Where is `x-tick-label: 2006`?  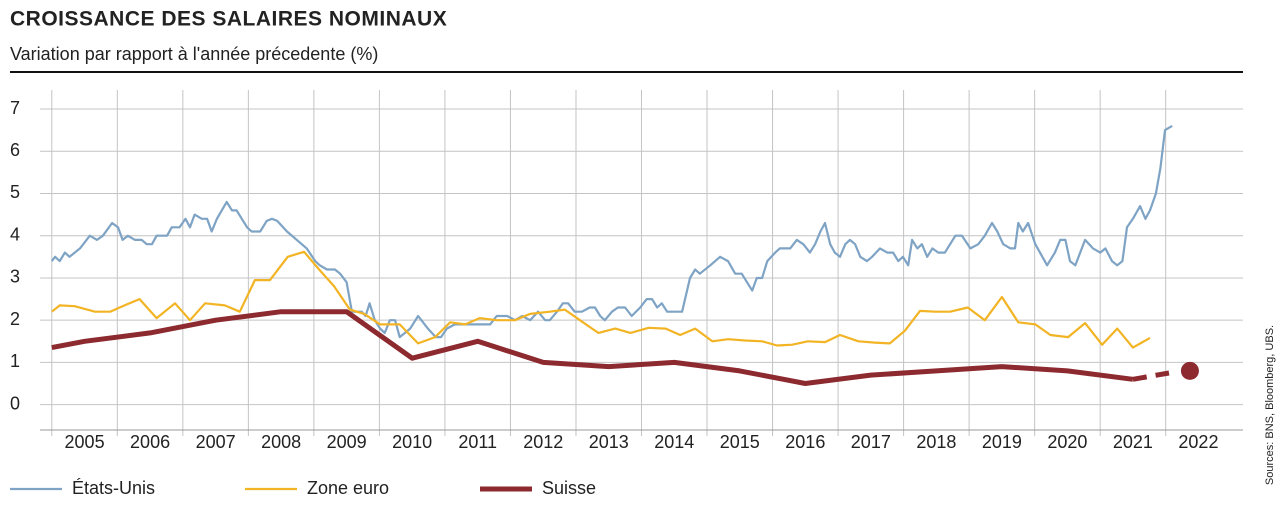 x-tick-label: 2006 is located at coordinates (150, 442).